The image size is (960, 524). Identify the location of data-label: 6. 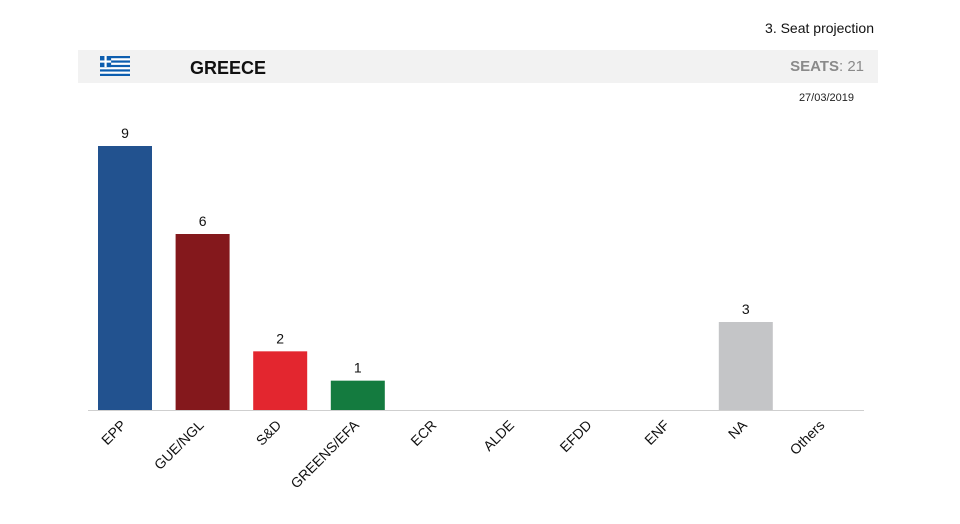
(203, 221).